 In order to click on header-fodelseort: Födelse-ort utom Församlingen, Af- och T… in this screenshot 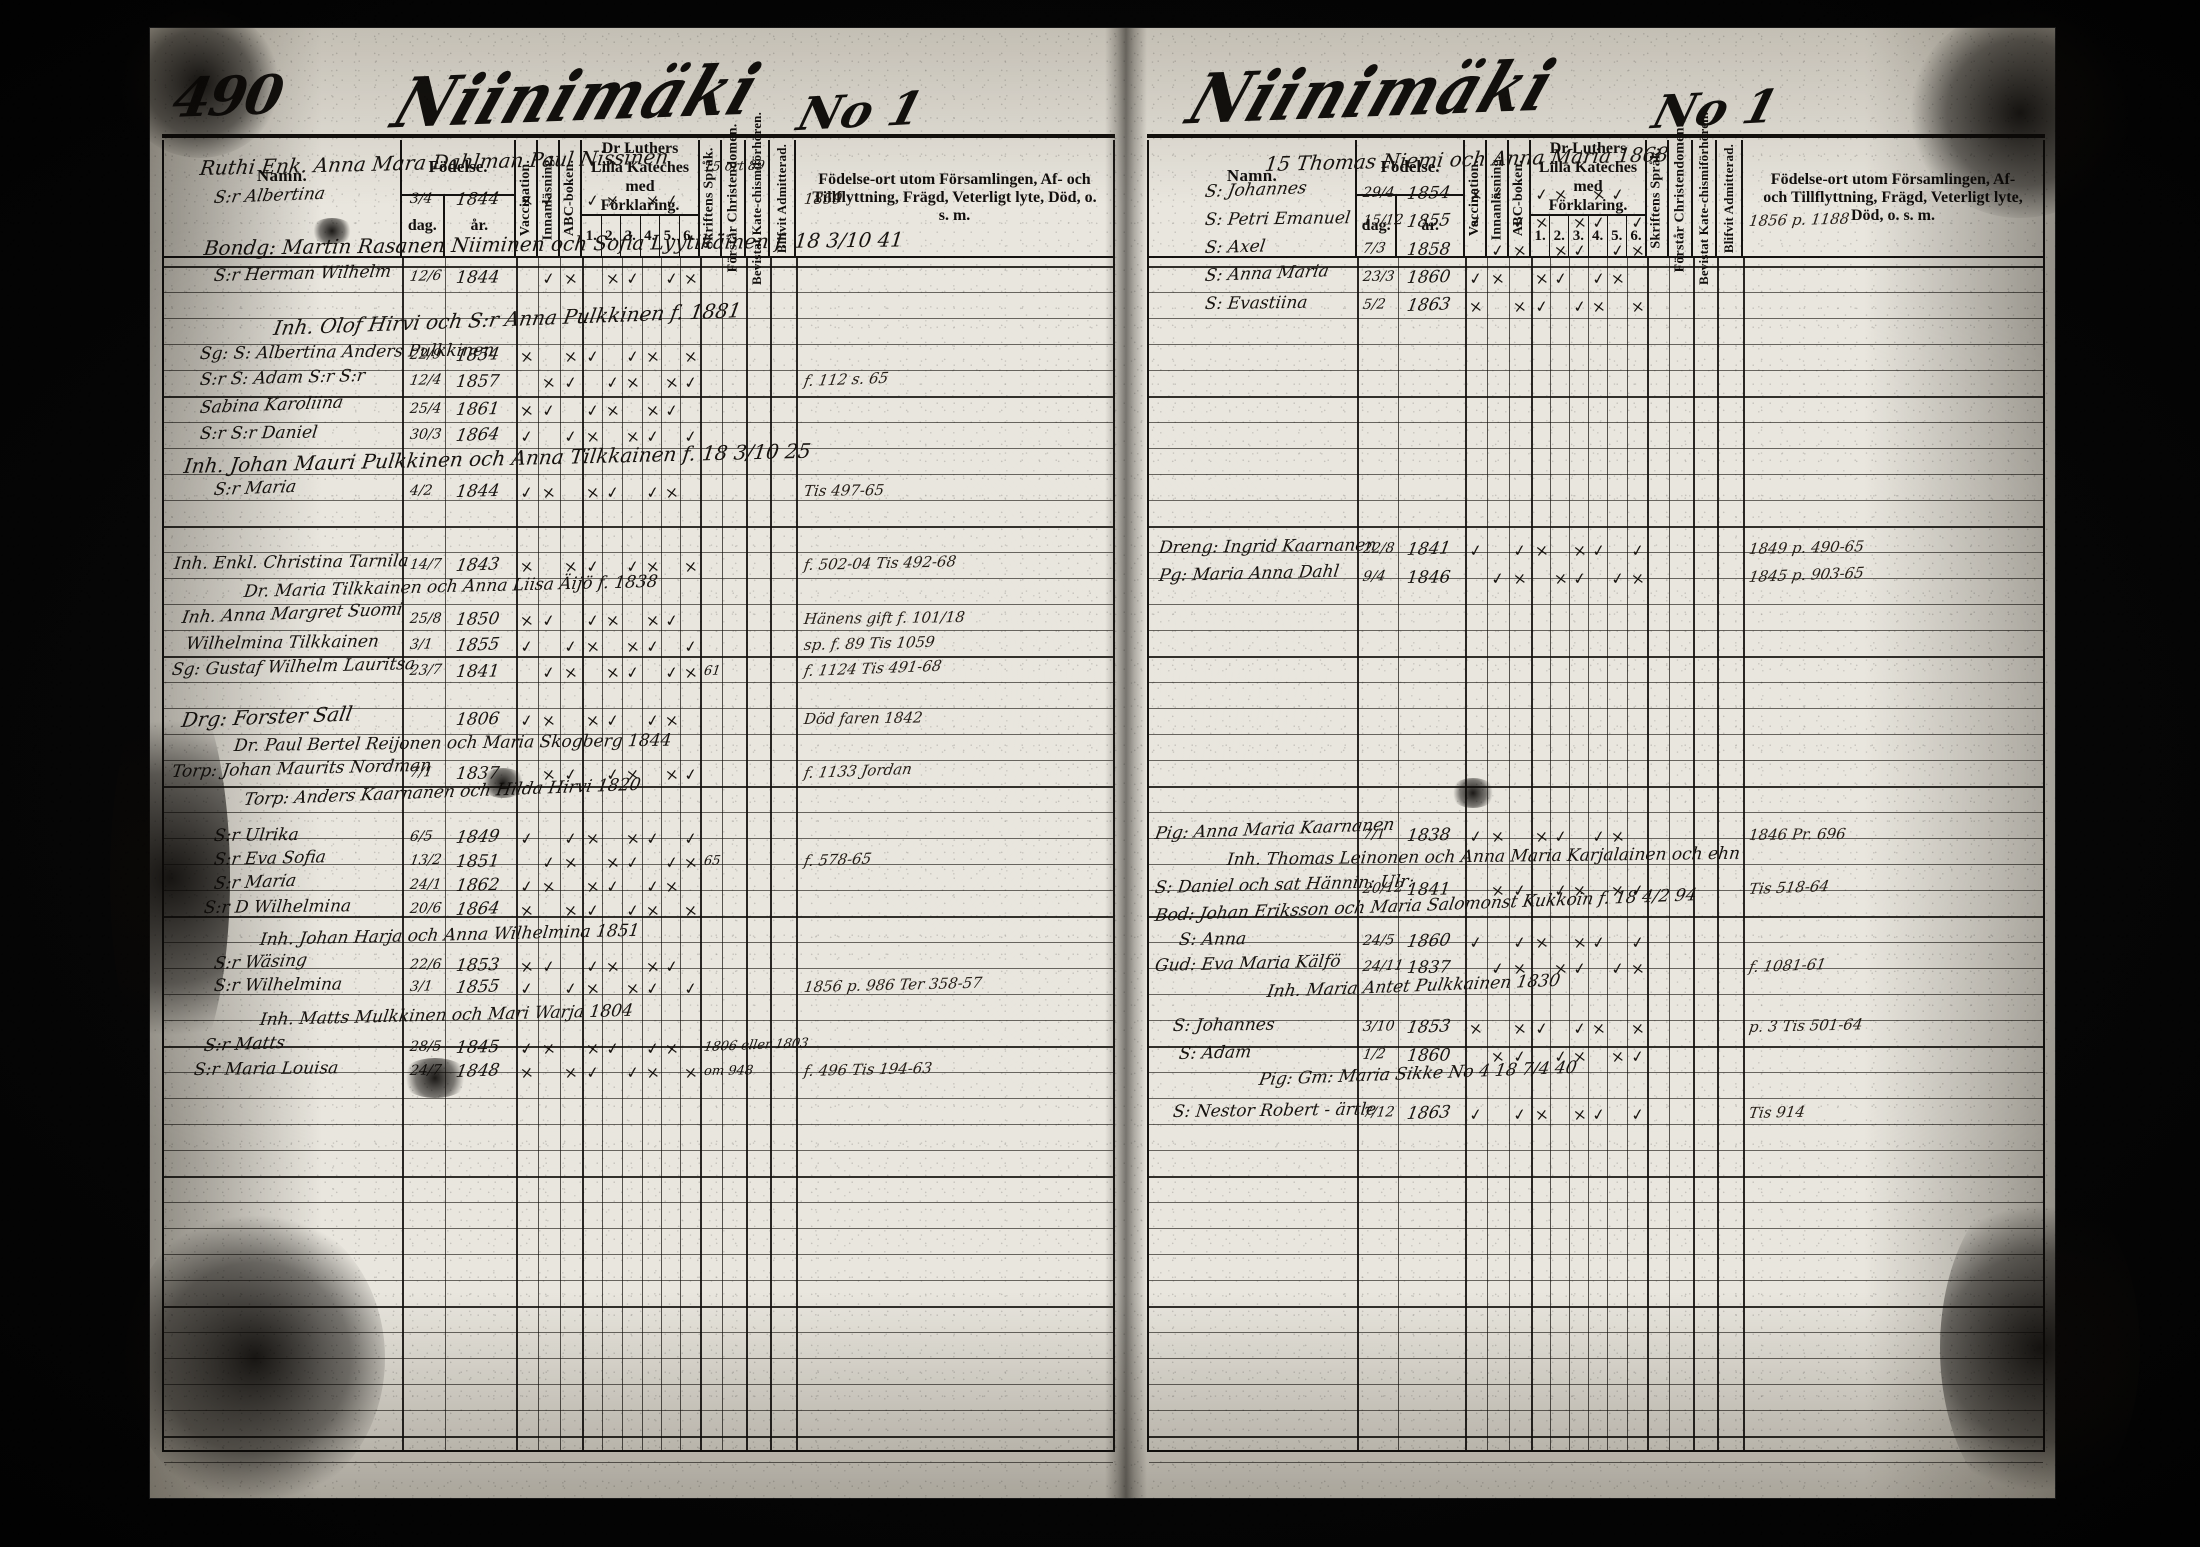, I will do `click(954, 198)`.